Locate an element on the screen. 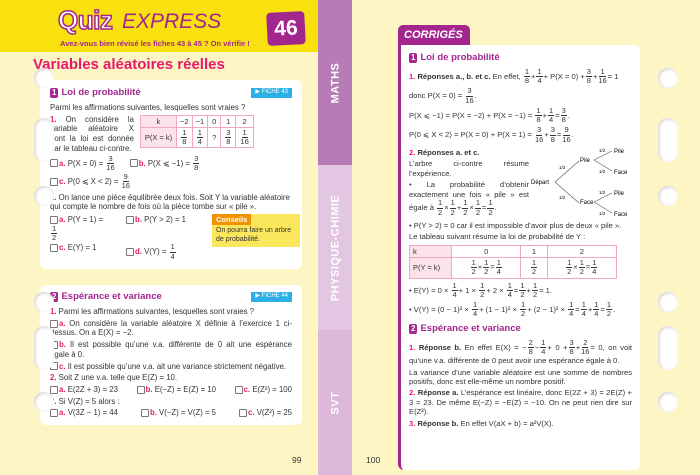 Image resolution: width=700 pixels, height=475 pixels. table-cell: −1 is located at coordinates (200, 121).